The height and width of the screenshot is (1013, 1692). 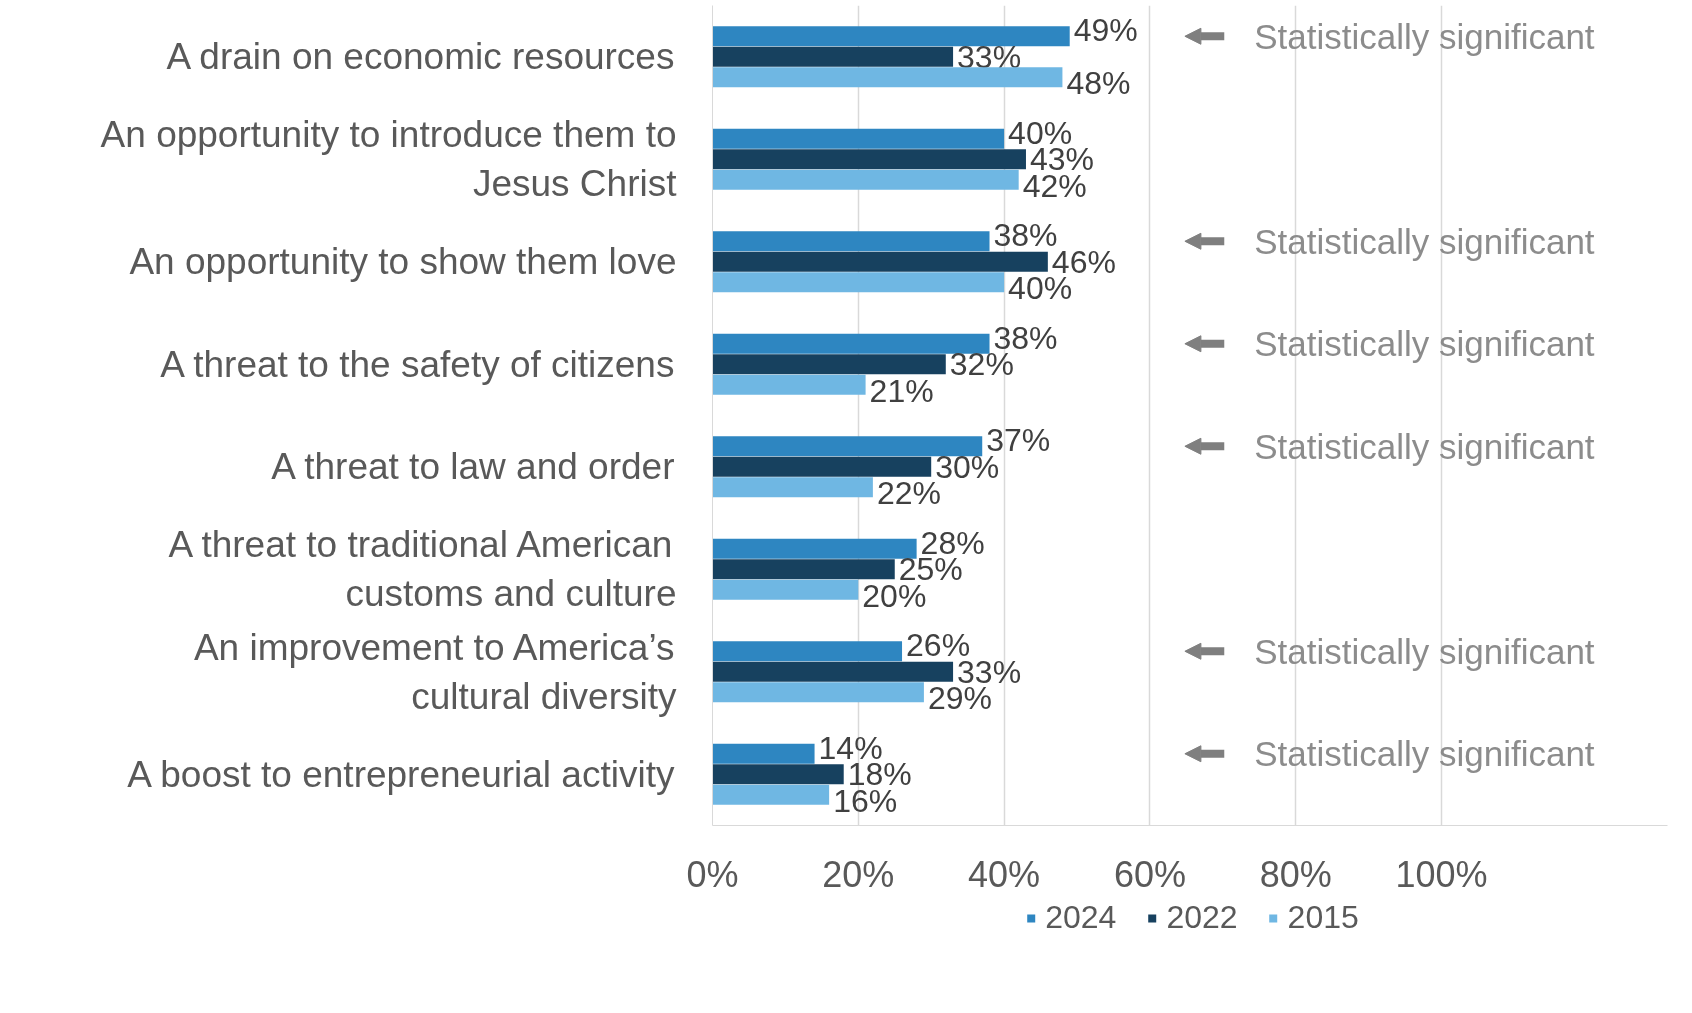 I want to click on y-tick-label: A drain on economic resources, so click(x=420, y=57).